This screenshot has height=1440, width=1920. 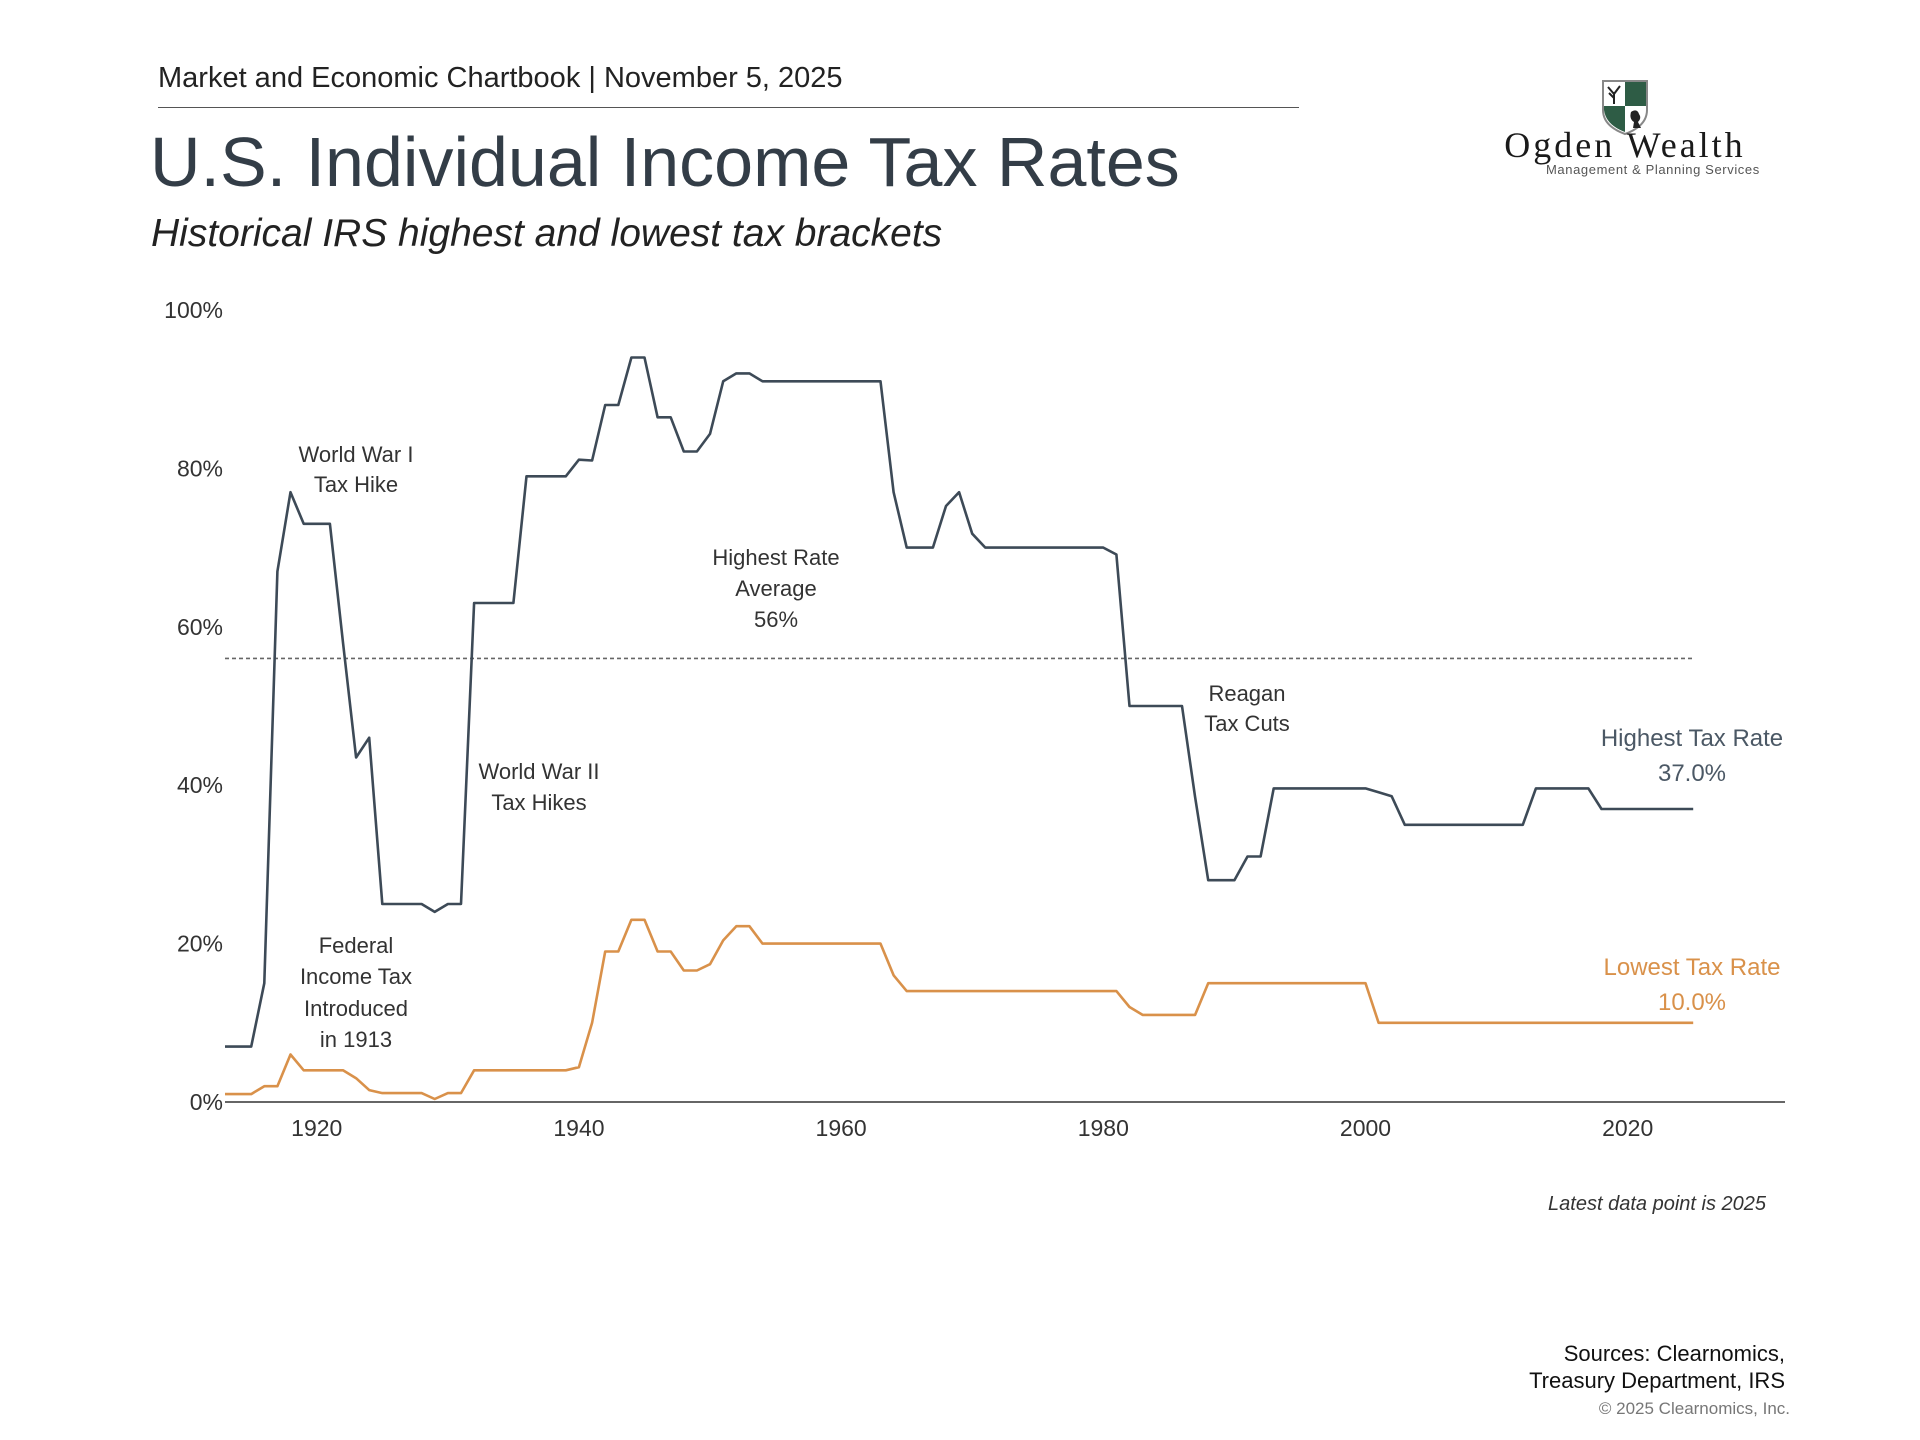 I want to click on x-tick-label: 1960, so click(x=841, y=1128).